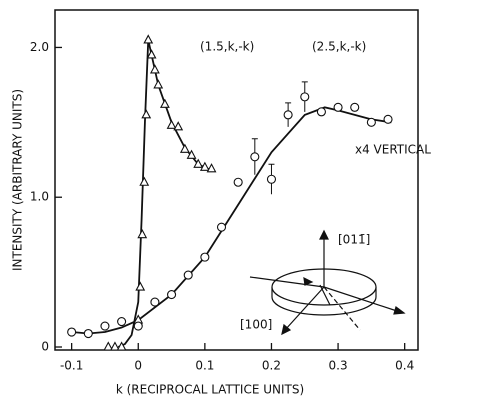  I want to click on x-tick-label: 0.3, so click(338, 366).